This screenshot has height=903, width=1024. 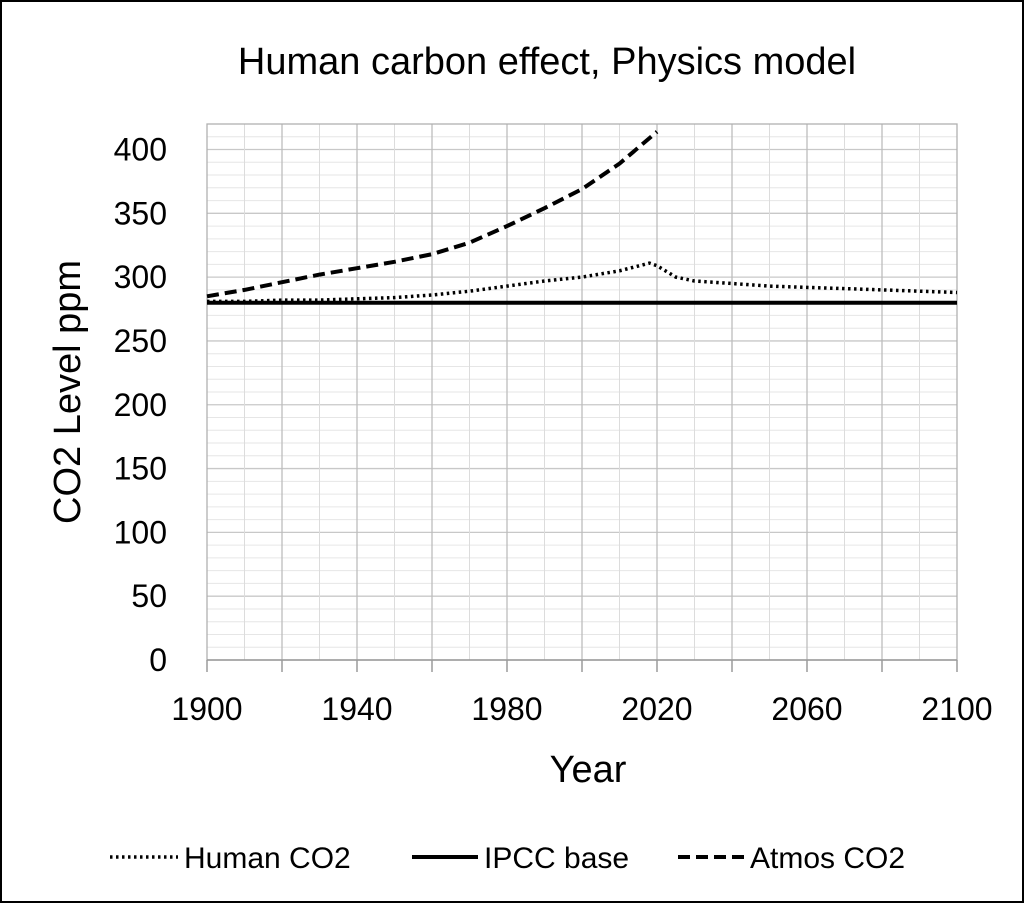 I want to click on series-lines, so click(x=582, y=217).